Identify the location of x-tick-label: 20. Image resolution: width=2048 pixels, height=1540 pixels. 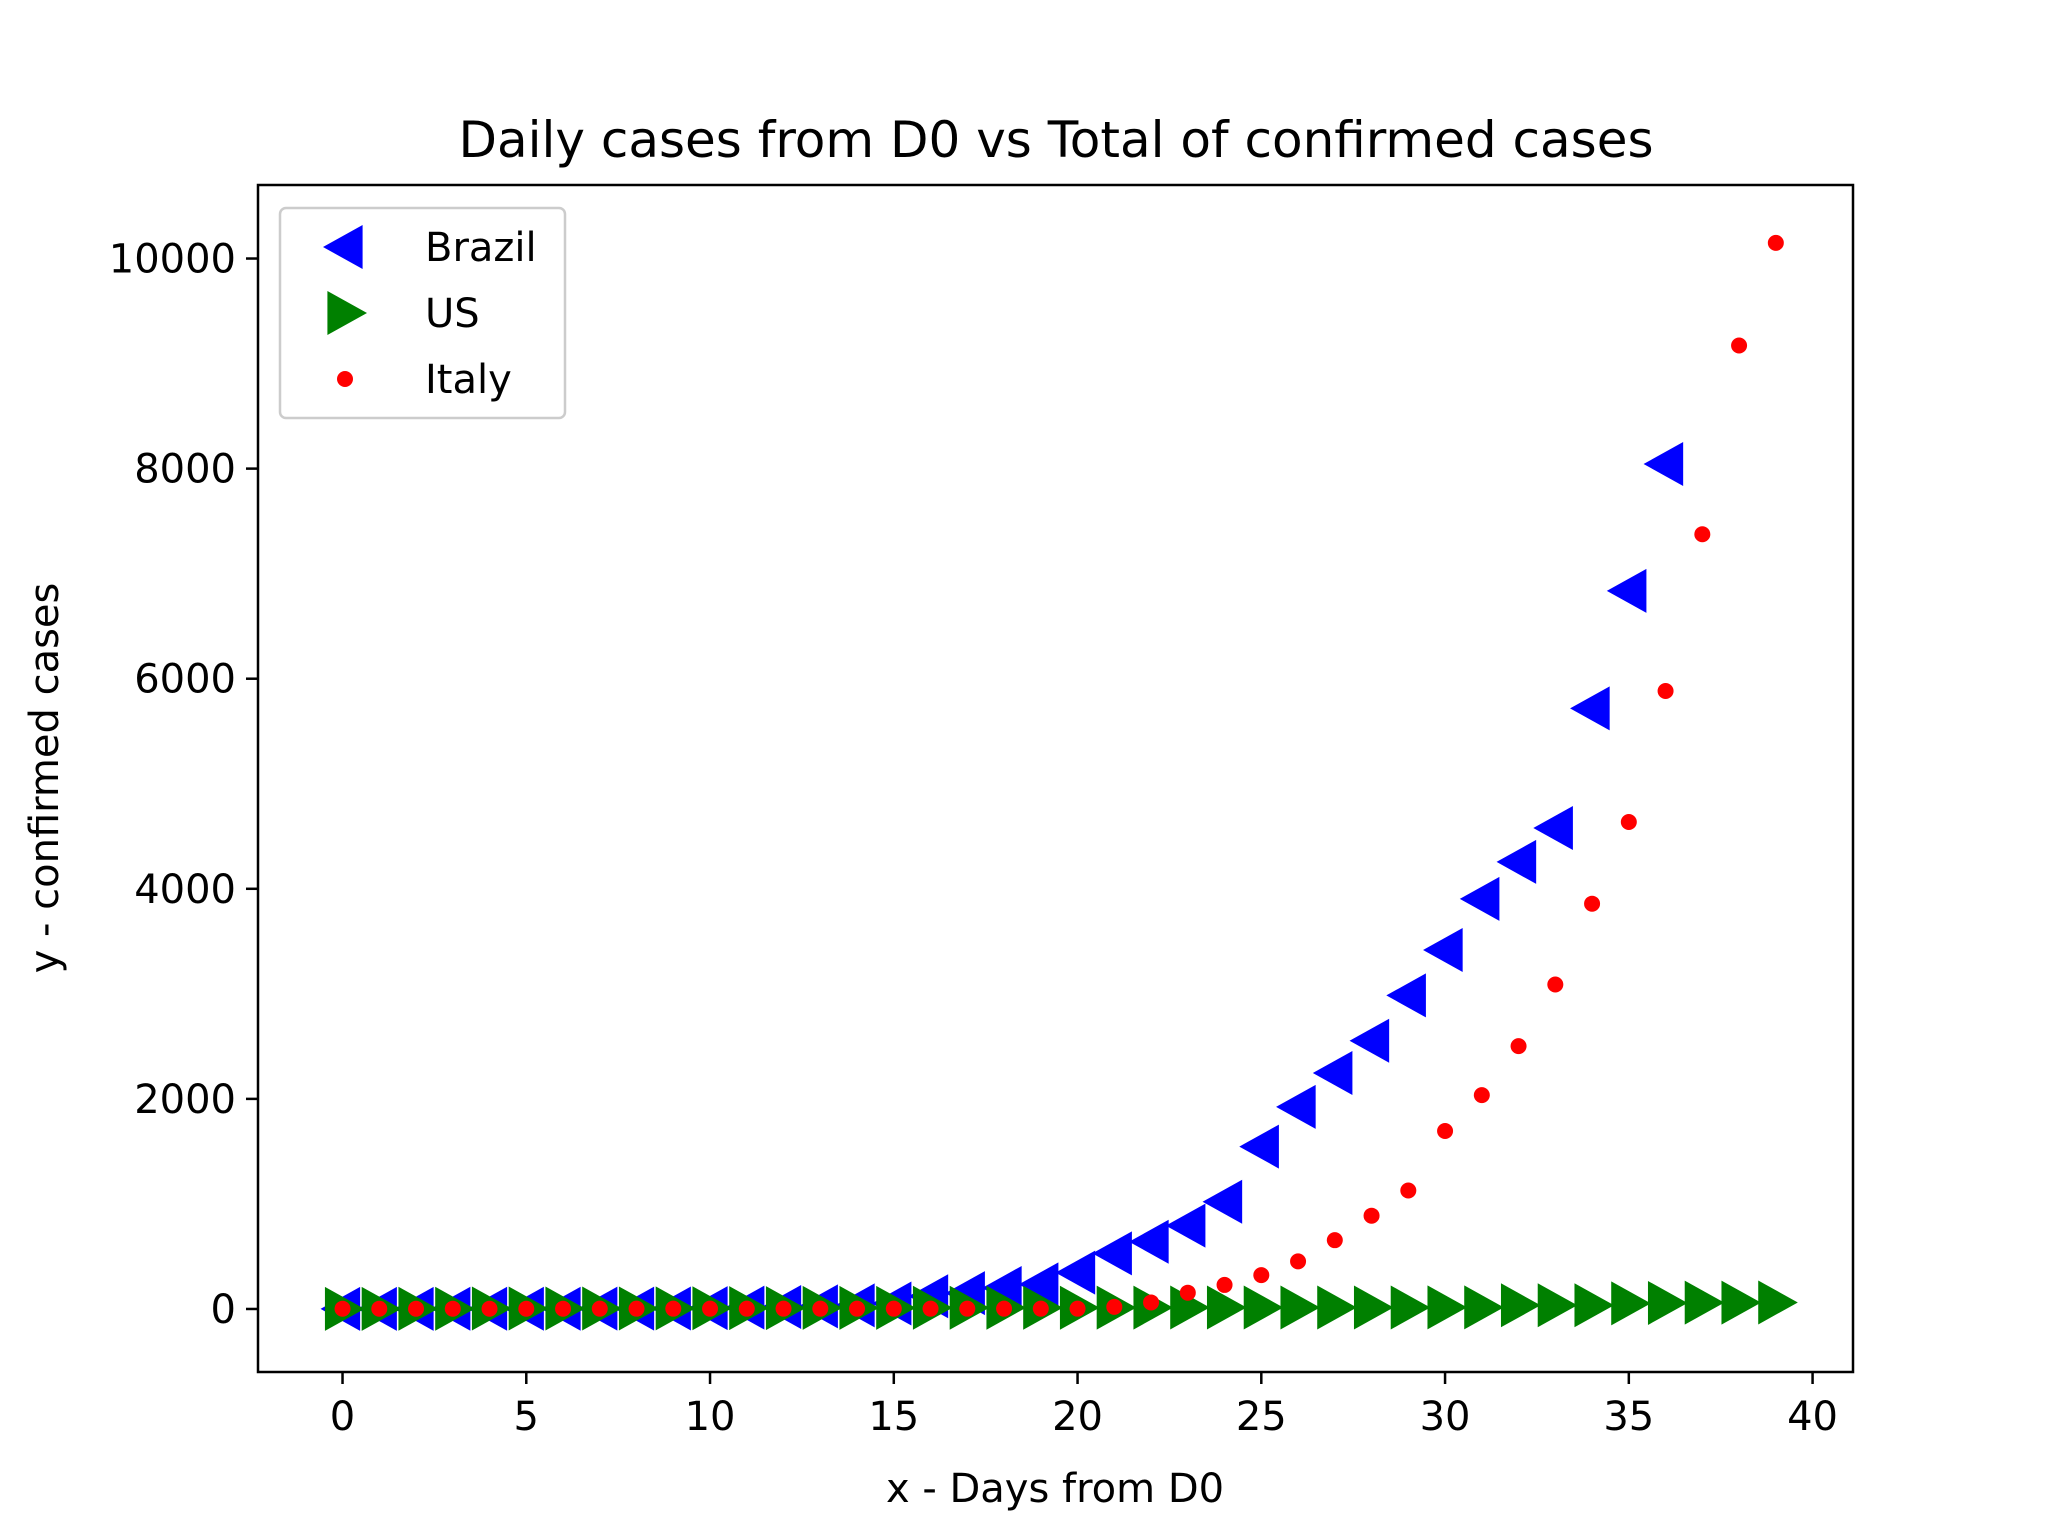
(1077, 1417).